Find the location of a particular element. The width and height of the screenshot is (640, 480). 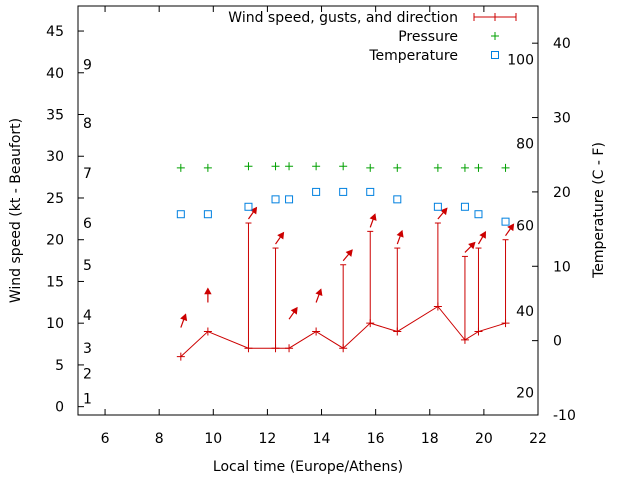

y-axis-label: Wind speed (kt - Beaufort) is located at coordinates (16, 210).